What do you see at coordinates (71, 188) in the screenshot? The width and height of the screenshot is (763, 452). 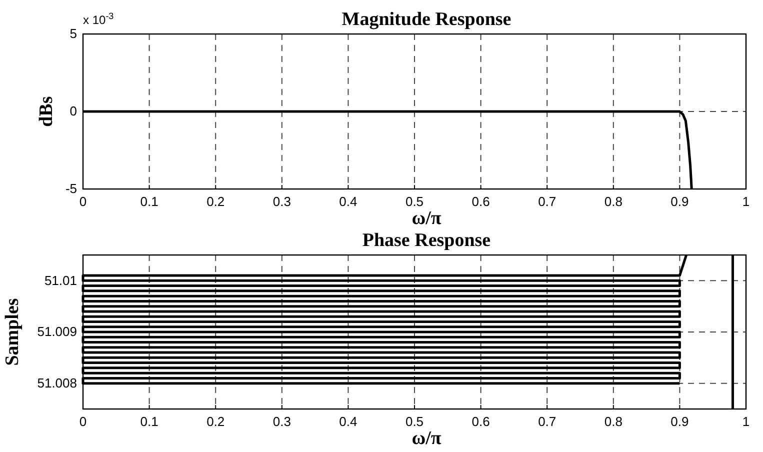 I see `y-tick-label: -5` at bounding box center [71, 188].